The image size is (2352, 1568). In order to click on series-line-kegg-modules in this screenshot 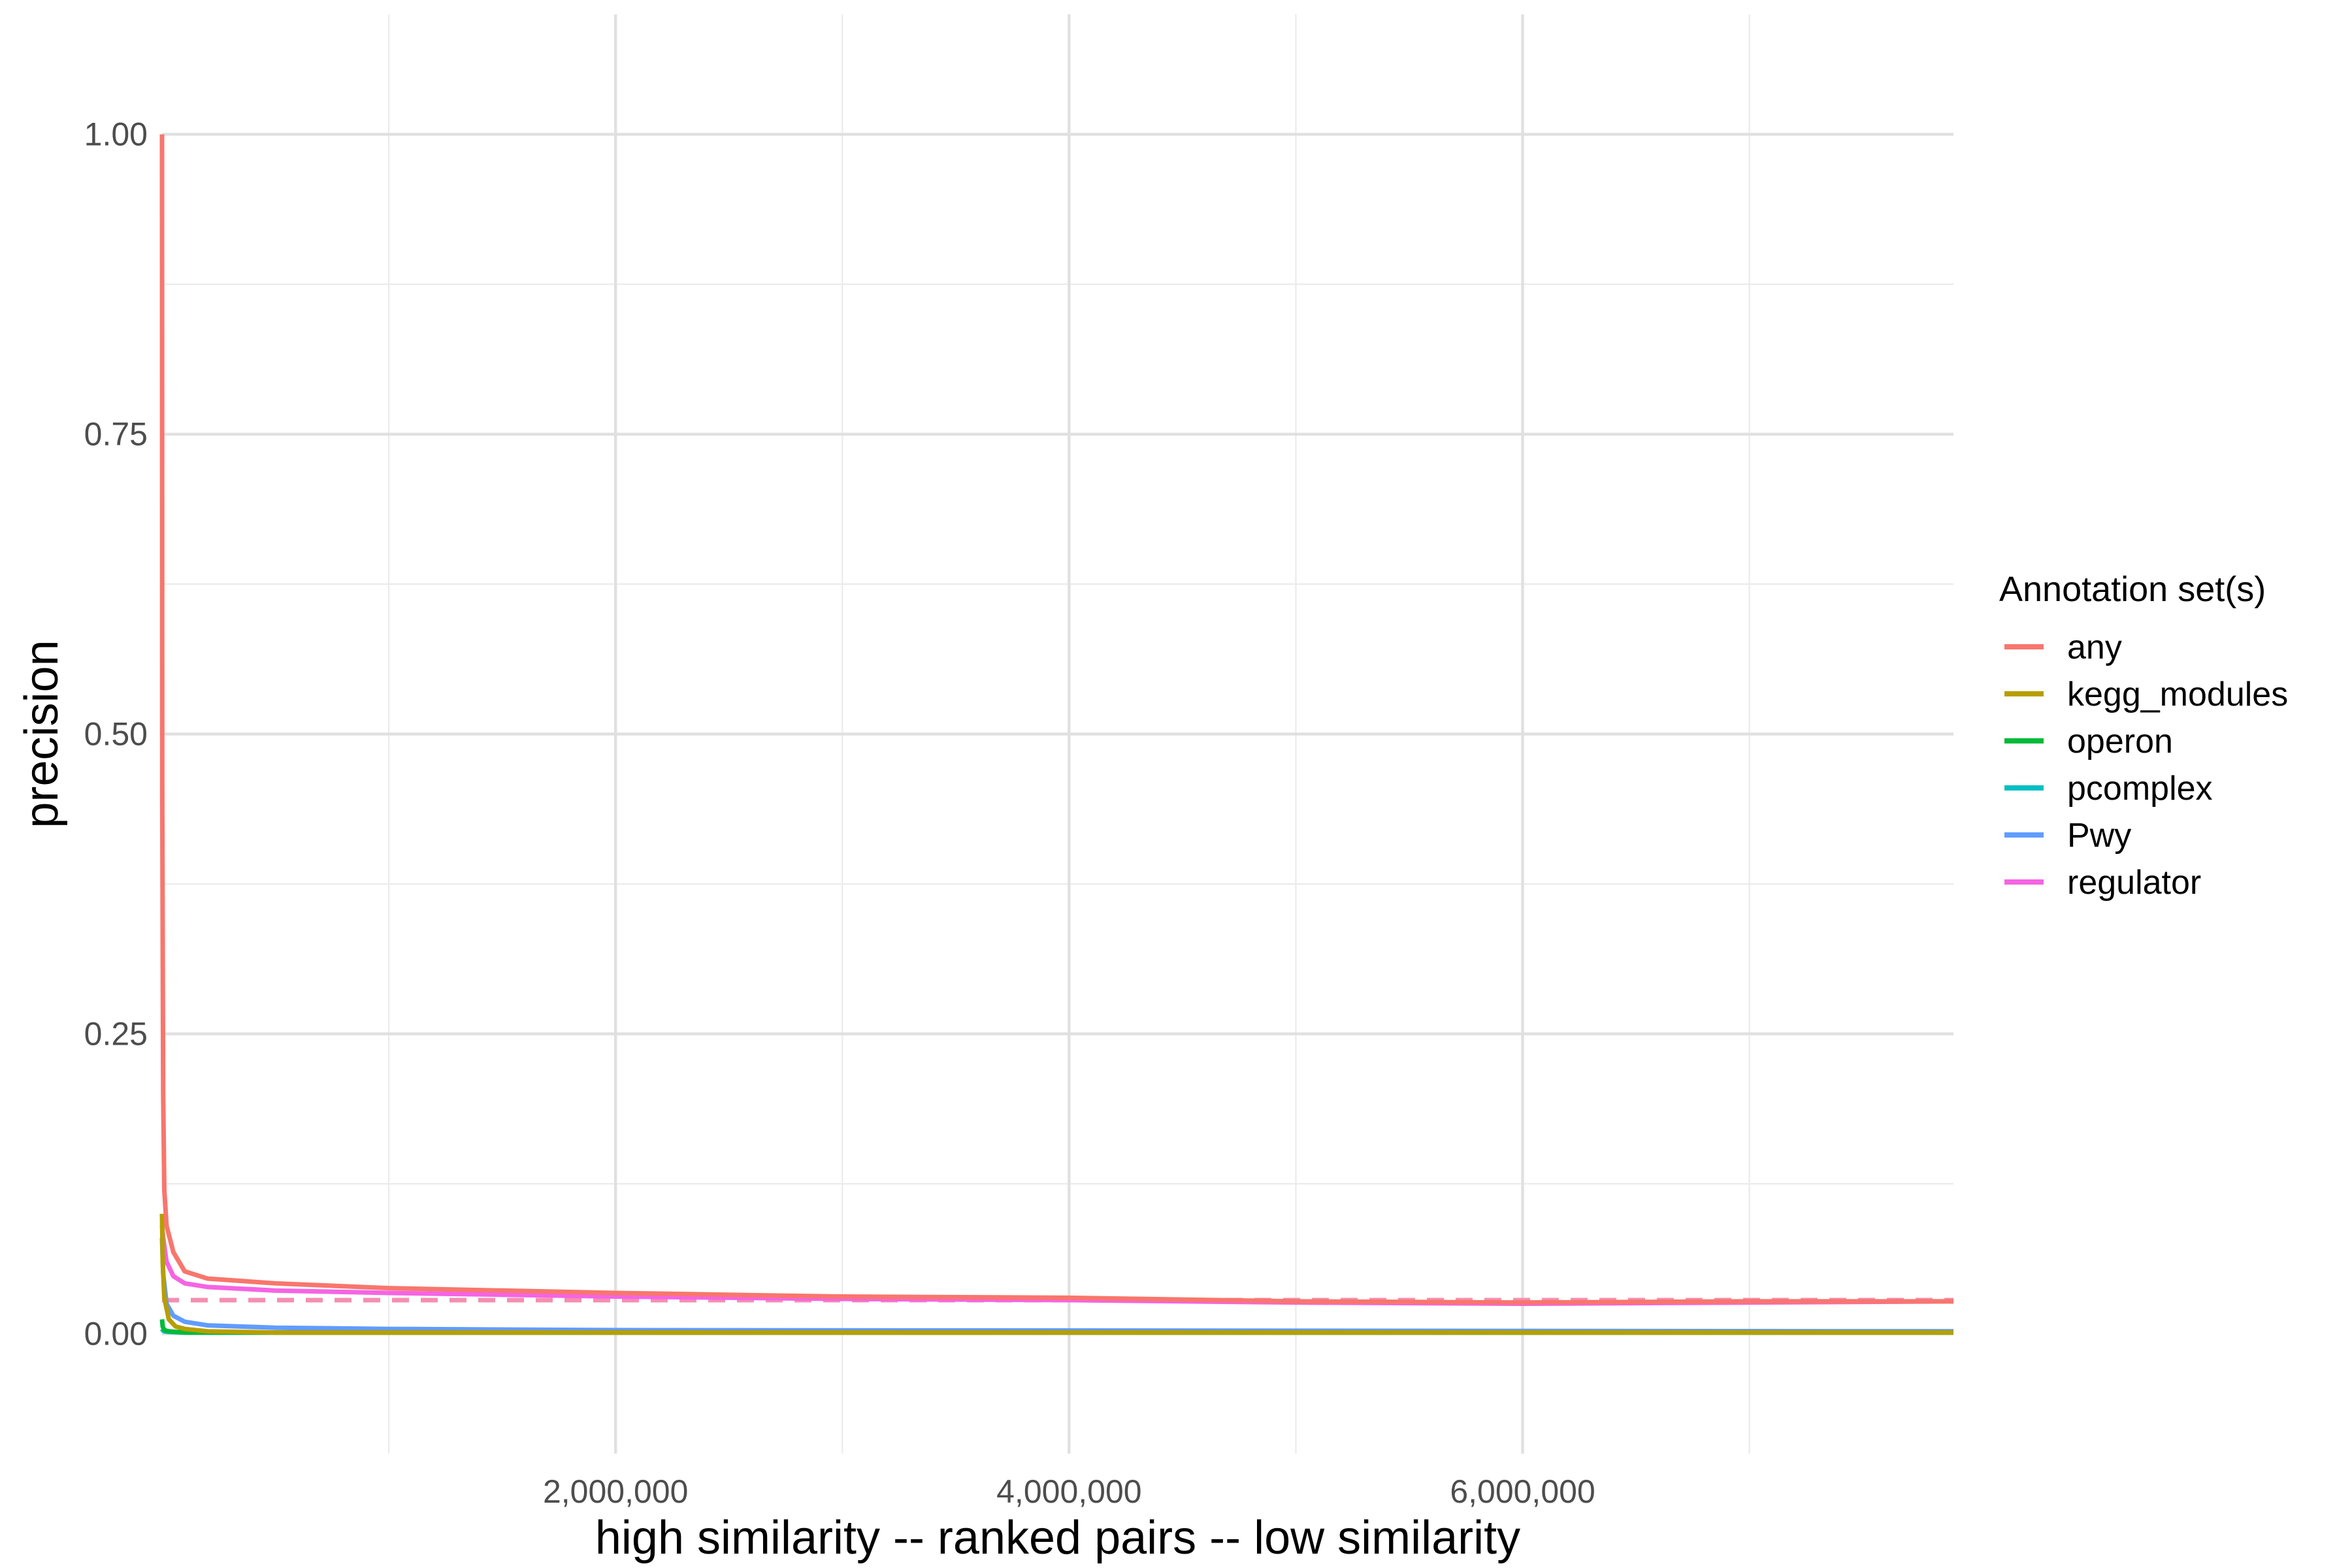, I will do `click(1056, 1274)`.